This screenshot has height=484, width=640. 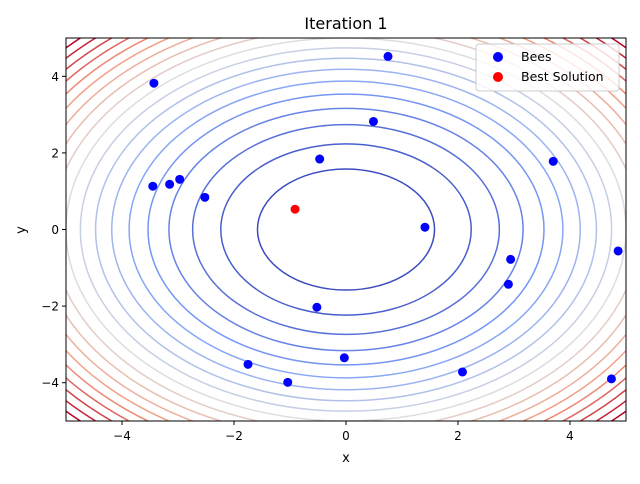 What do you see at coordinates (498, 77) in the screenshot?
I see `legend-best-marker` at bounding box center [498, 77].